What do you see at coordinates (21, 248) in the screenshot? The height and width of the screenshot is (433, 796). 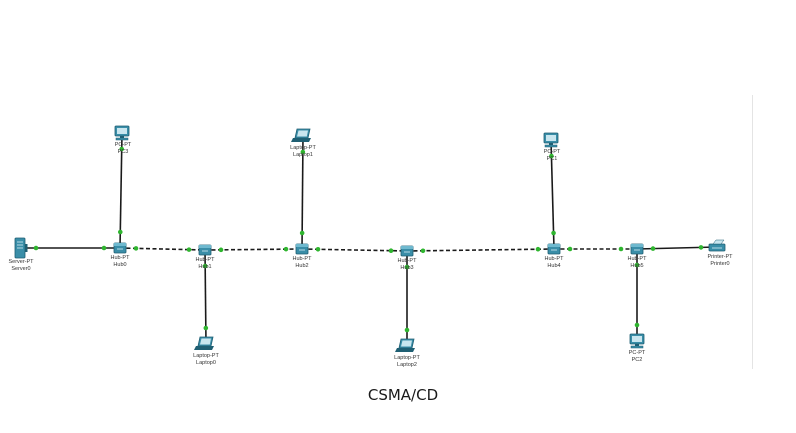 I see `server-icon` at bounding box center [21, 248].